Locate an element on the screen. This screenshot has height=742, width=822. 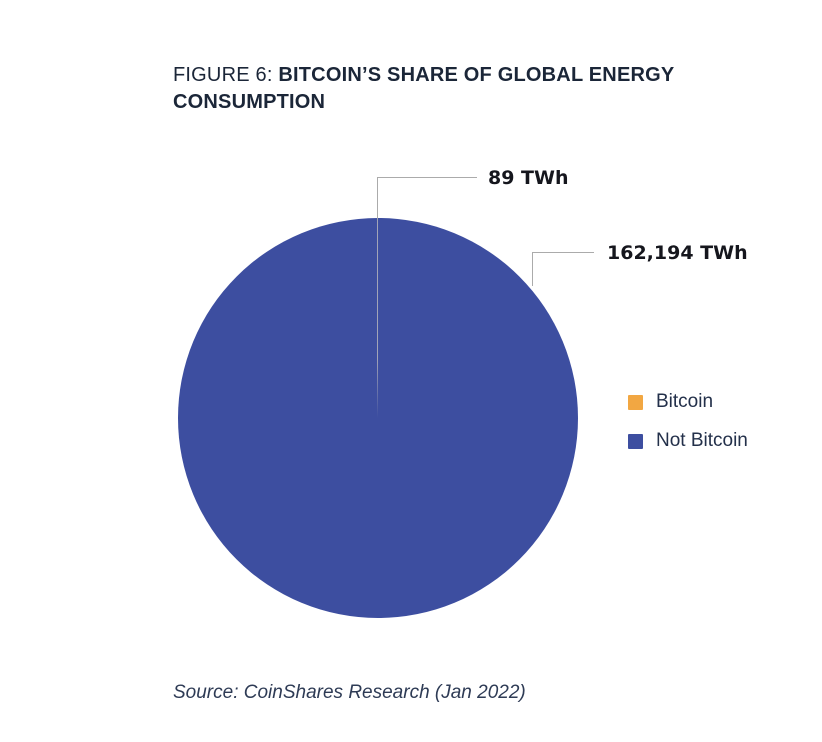
figure-title-line1: BITCOIN’S SHARE OF GLOBAL ENERGY is located at coordinates (476, 75).